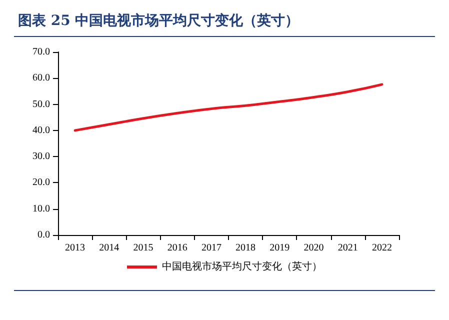 Image resolution: width=449 pixels, height=320 pixels. I want to click on x-tick-label: 2019, so click(280, 248).